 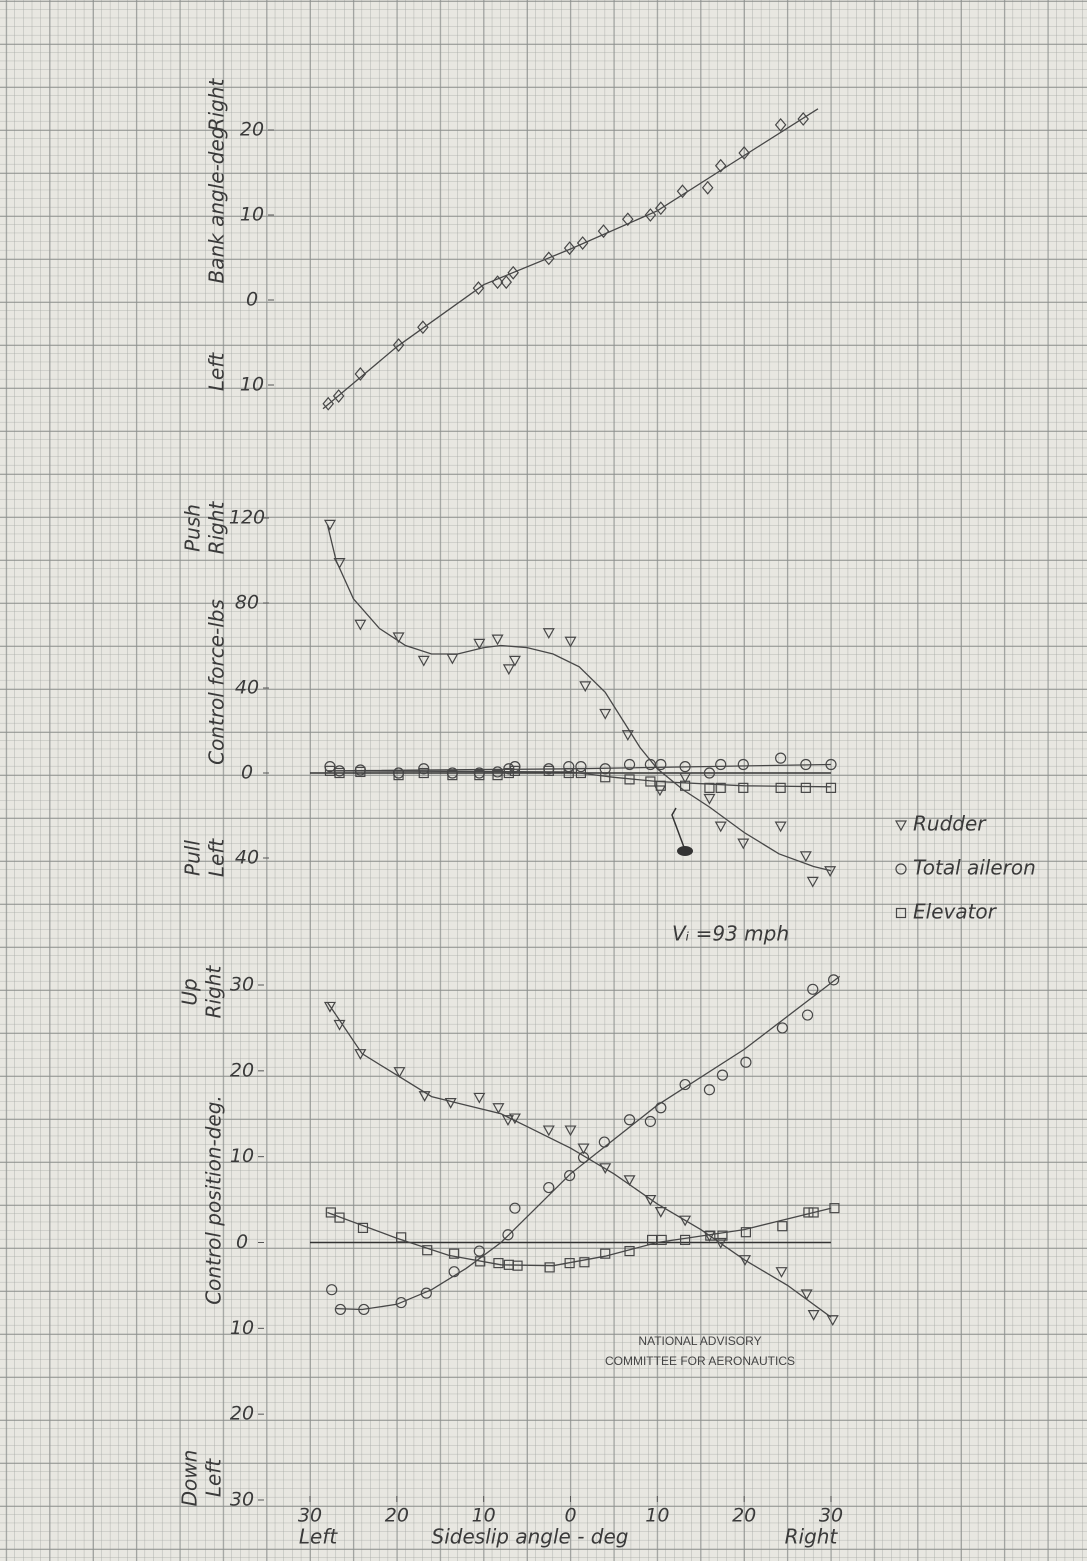 What do you see at coordinates (974, 868) in the screenshot?
I see `legend-label: Total aileron` at bounding box center [974, 868].